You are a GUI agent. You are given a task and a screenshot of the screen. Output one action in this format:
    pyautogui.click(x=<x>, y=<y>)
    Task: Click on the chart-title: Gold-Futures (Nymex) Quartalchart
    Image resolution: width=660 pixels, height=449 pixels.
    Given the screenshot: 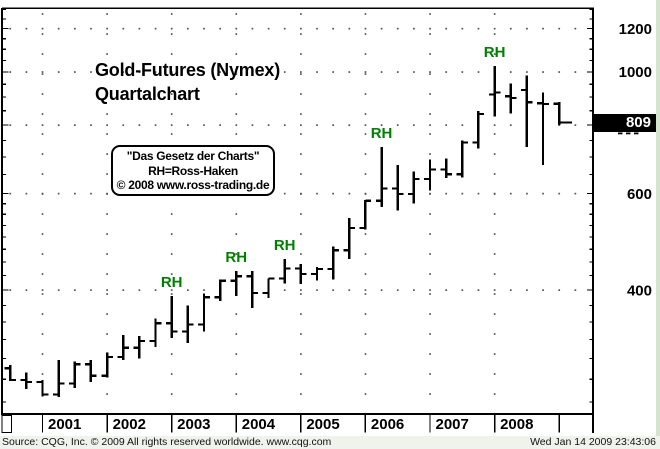 What is the action you would take?
    pyautogui.click(x=187, y=82)
    